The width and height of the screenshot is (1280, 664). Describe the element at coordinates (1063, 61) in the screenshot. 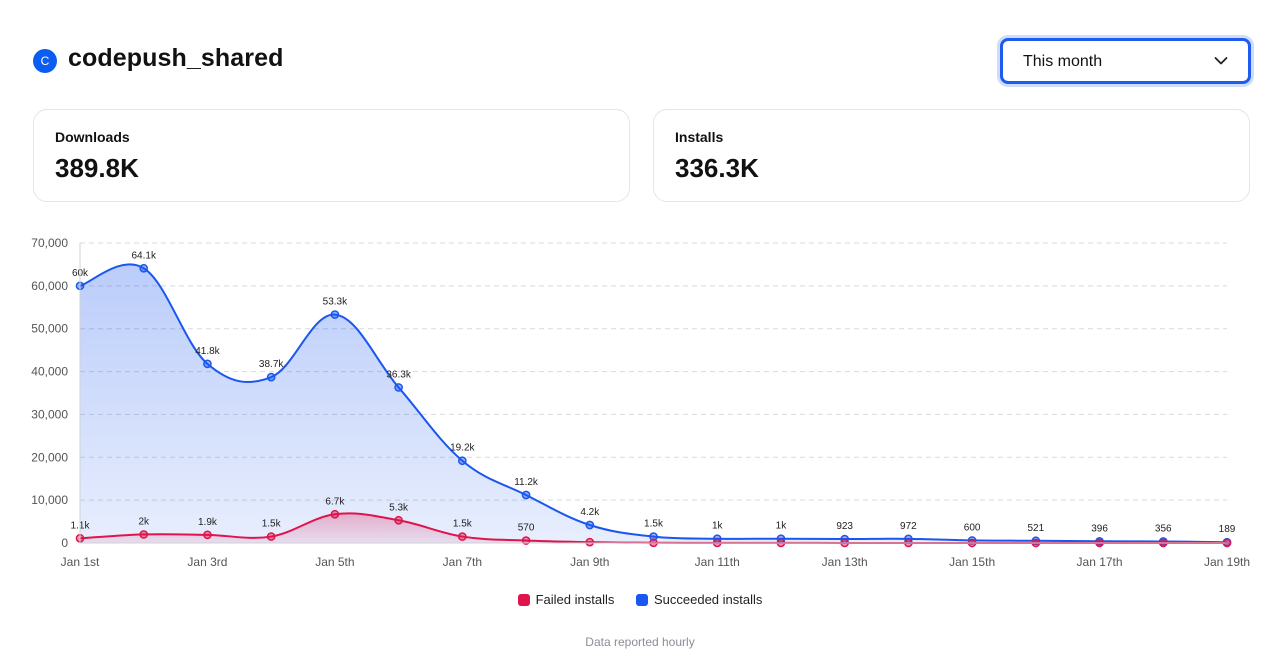

I see `date-range-value: This month` at that location.